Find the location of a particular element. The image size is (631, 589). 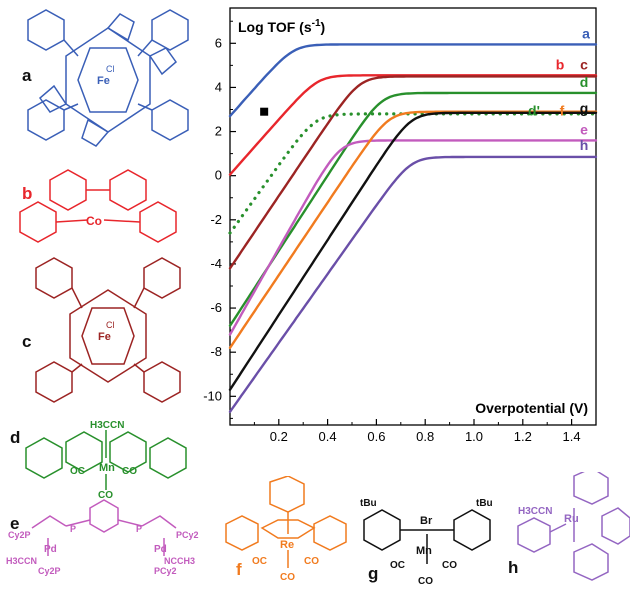

series-b is located at coordinates (413, 125).